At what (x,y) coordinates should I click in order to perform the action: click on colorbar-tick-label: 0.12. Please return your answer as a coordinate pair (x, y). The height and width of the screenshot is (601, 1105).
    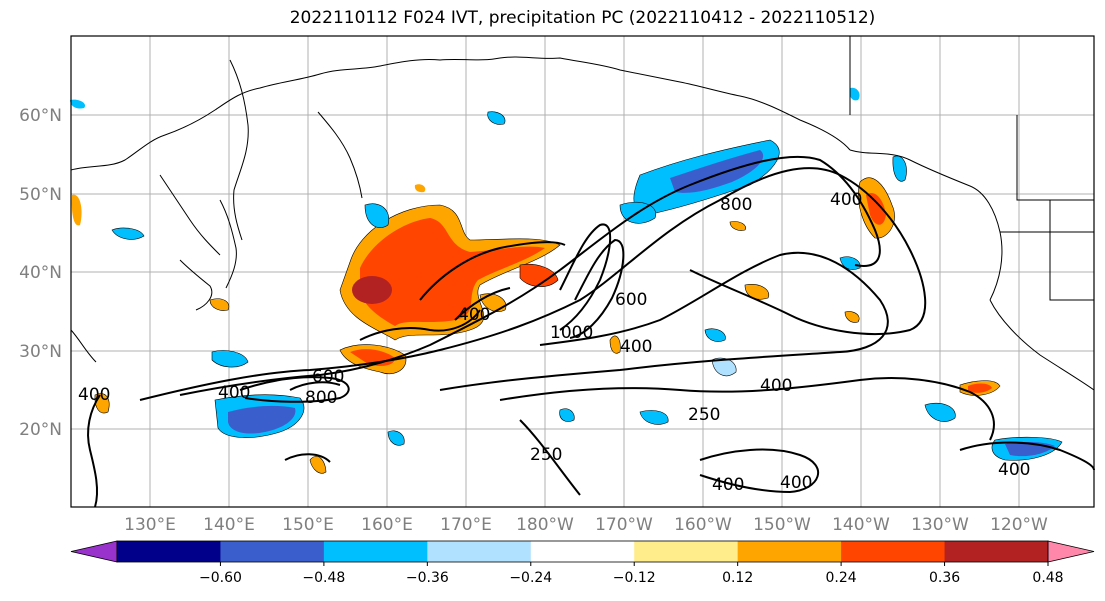
    Looking at the image, I should click on (737, 578).